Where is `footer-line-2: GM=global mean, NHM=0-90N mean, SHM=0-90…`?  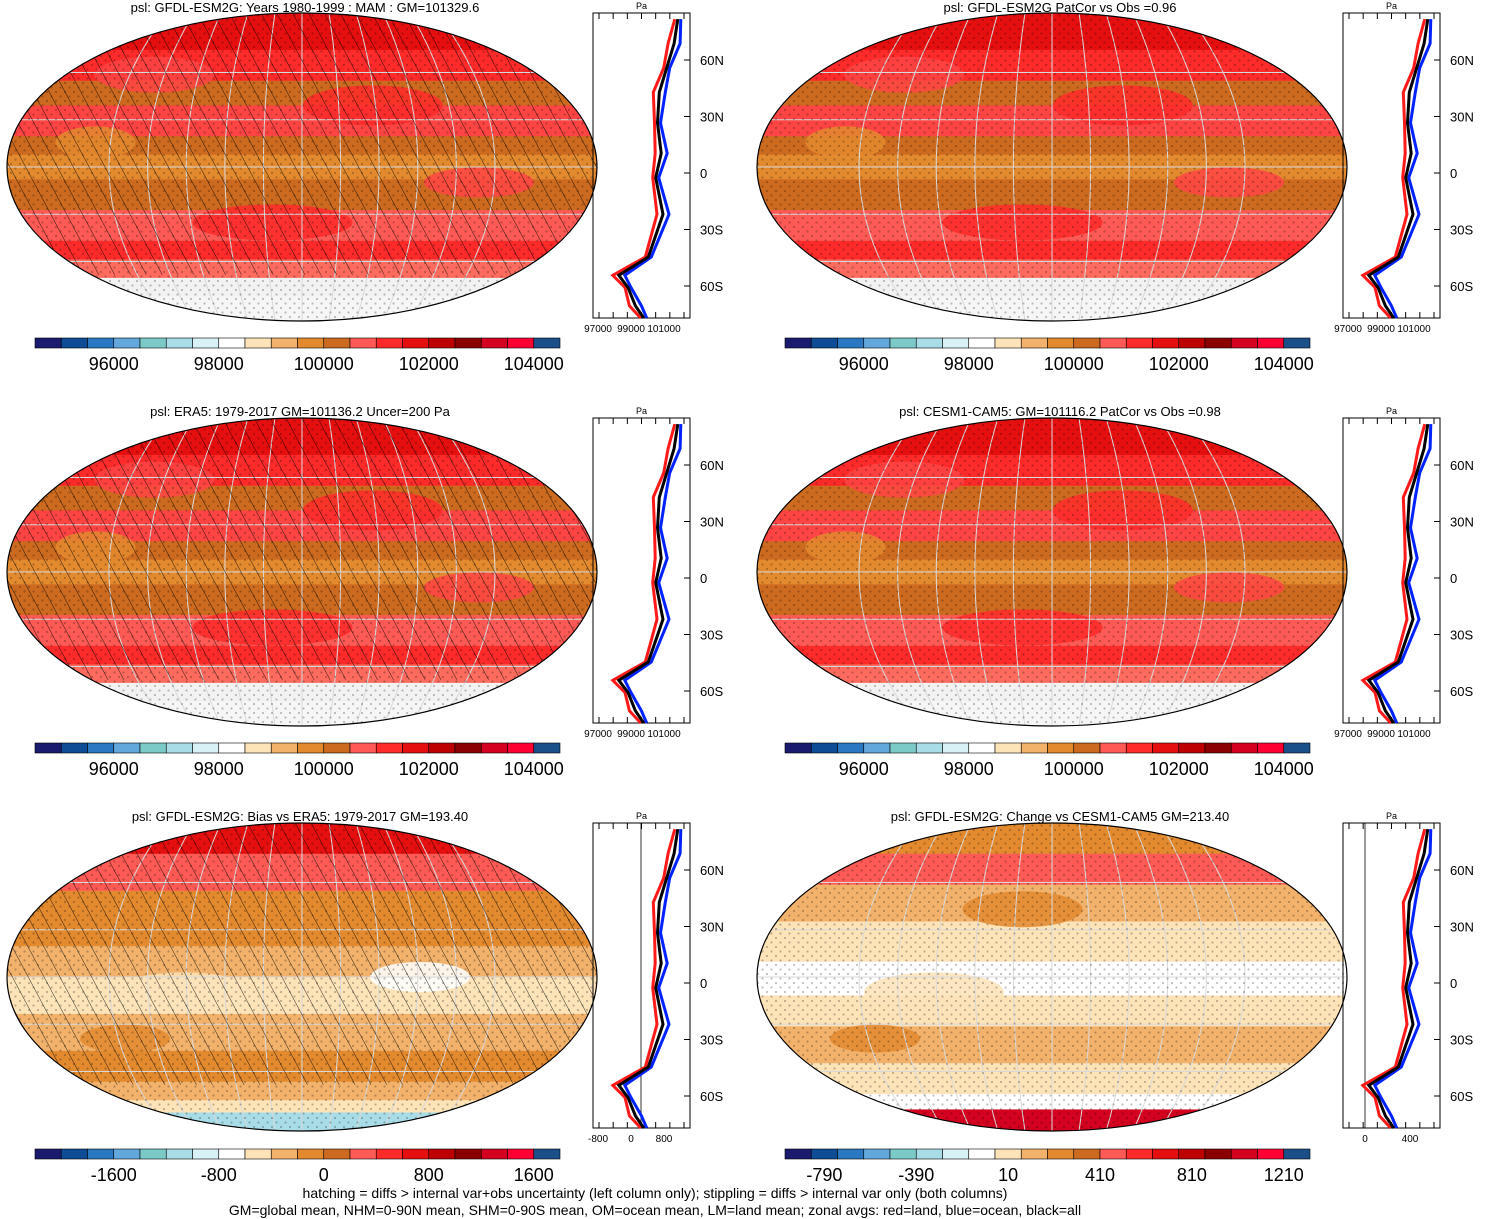 footer-line-2: GM=global mean, NHM=0-90N mean, SHM=0-90… is located at coordinates (655, 1210).